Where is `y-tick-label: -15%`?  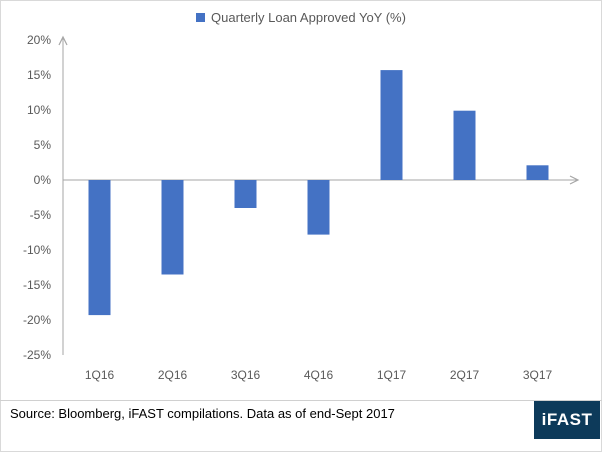 y-tick-label: -15% is located at coordinates (37, 285).